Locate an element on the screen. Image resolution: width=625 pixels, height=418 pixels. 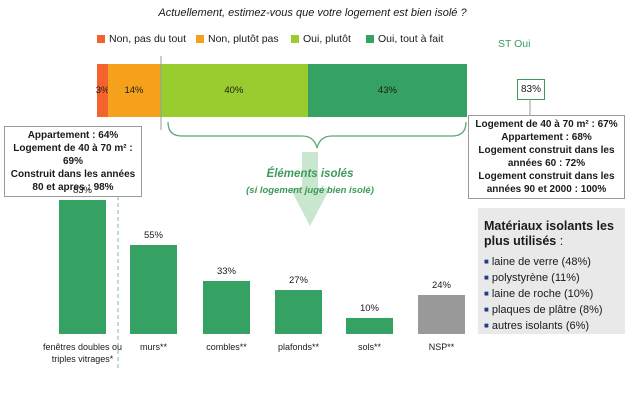
down-arrow-icon is located at coordinates (310, 189).